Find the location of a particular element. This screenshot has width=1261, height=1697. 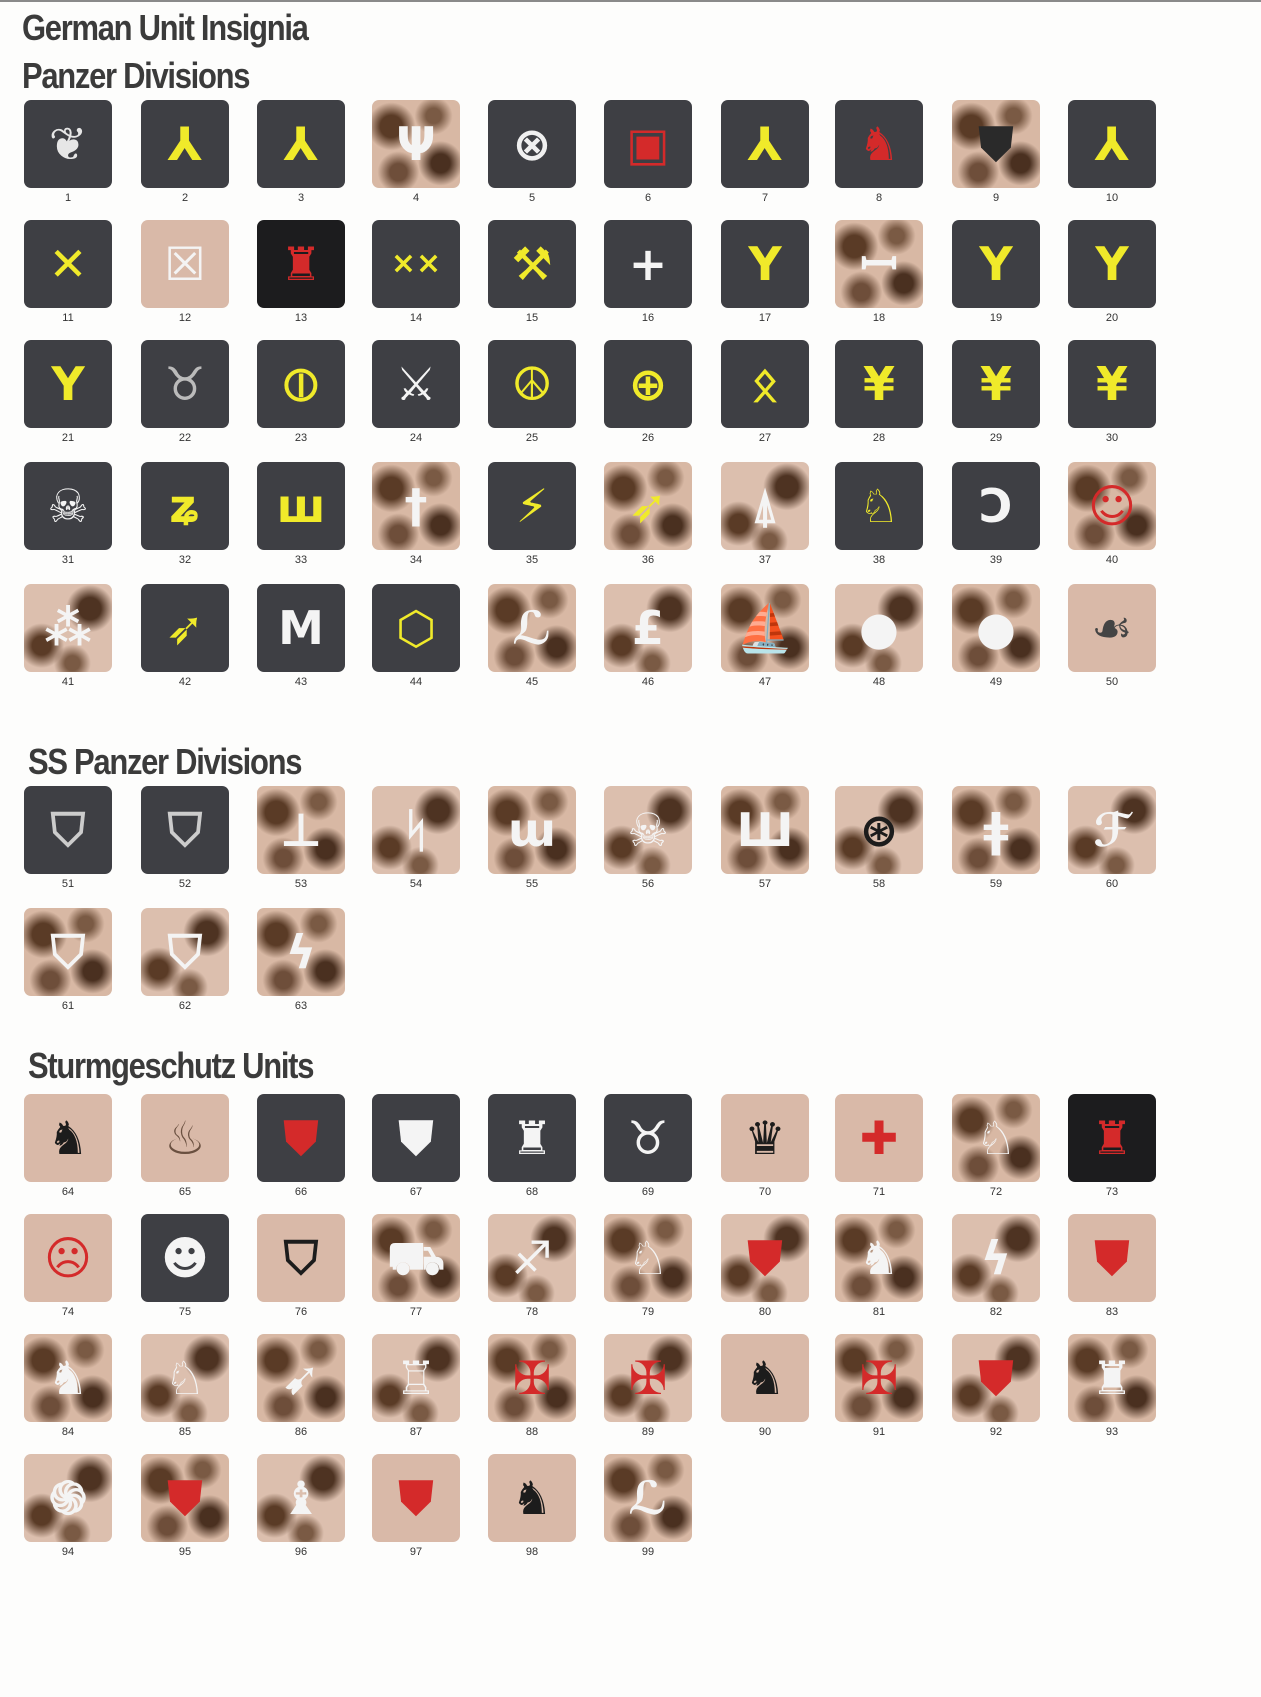

insignia-symbol-icon: ℒ is located at coordinates (648, 1498).